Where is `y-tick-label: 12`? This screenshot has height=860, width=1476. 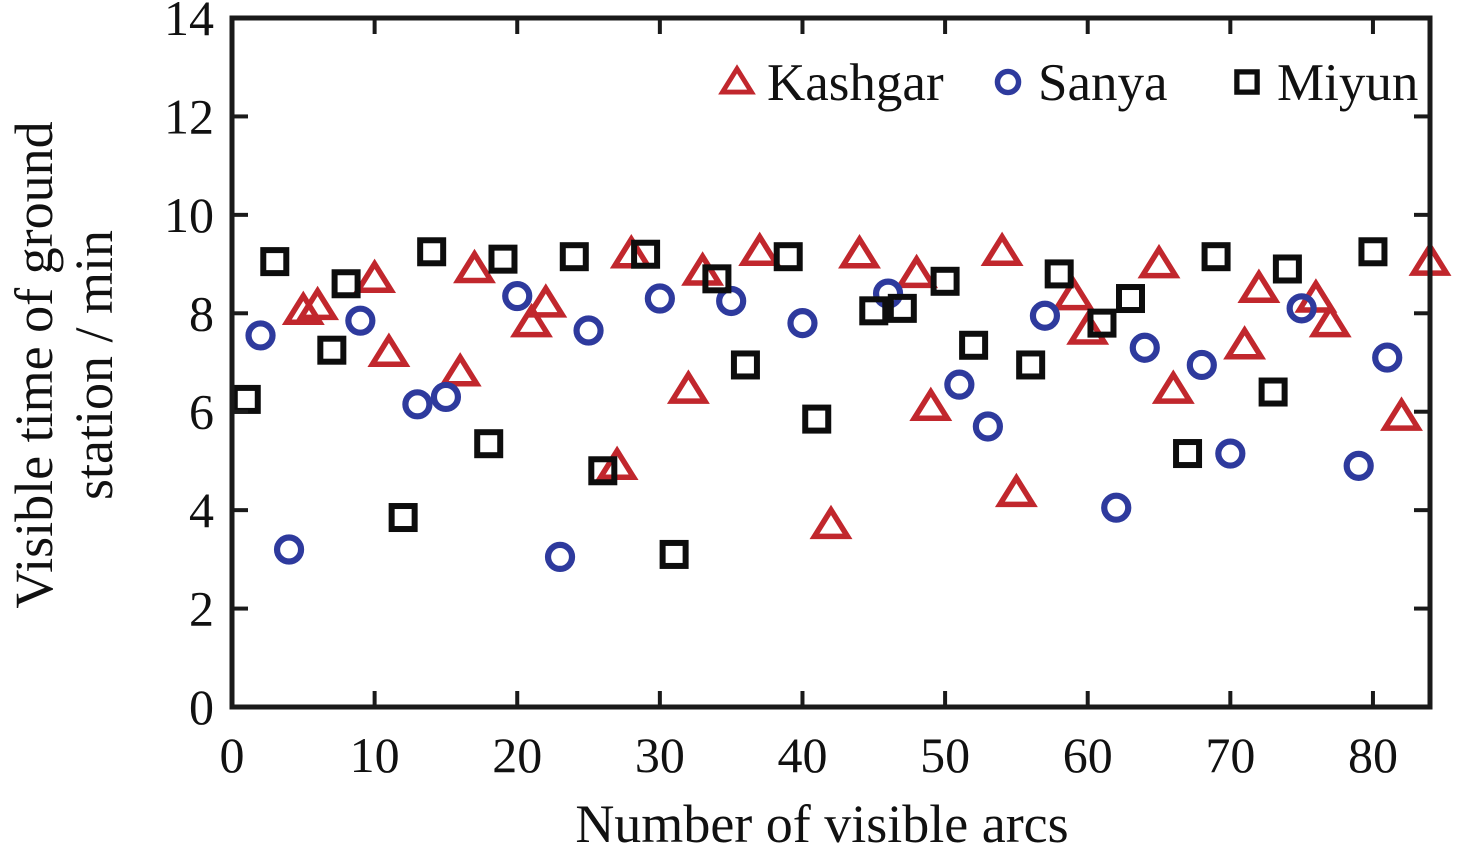 y-tick-label: 12 is located at coordinates (189, 116).